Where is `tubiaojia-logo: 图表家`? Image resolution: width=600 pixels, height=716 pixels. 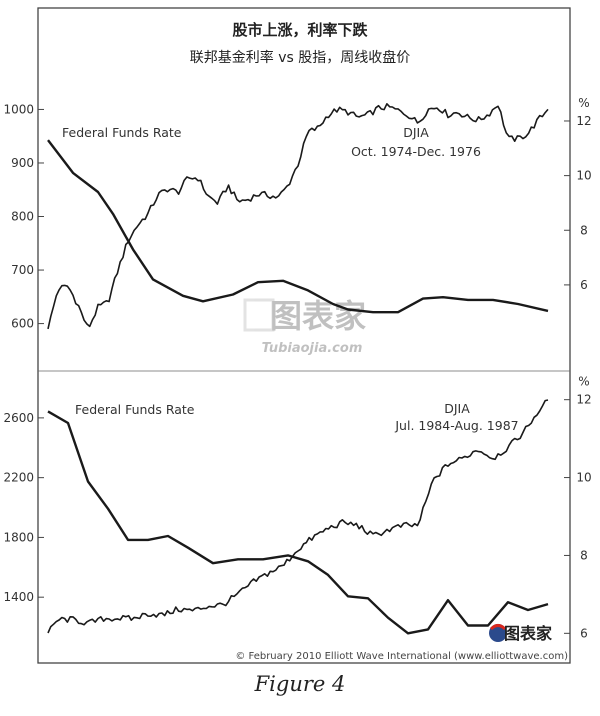
tubiaojia-logo: 图表家 is located at coordinates (521, 633).